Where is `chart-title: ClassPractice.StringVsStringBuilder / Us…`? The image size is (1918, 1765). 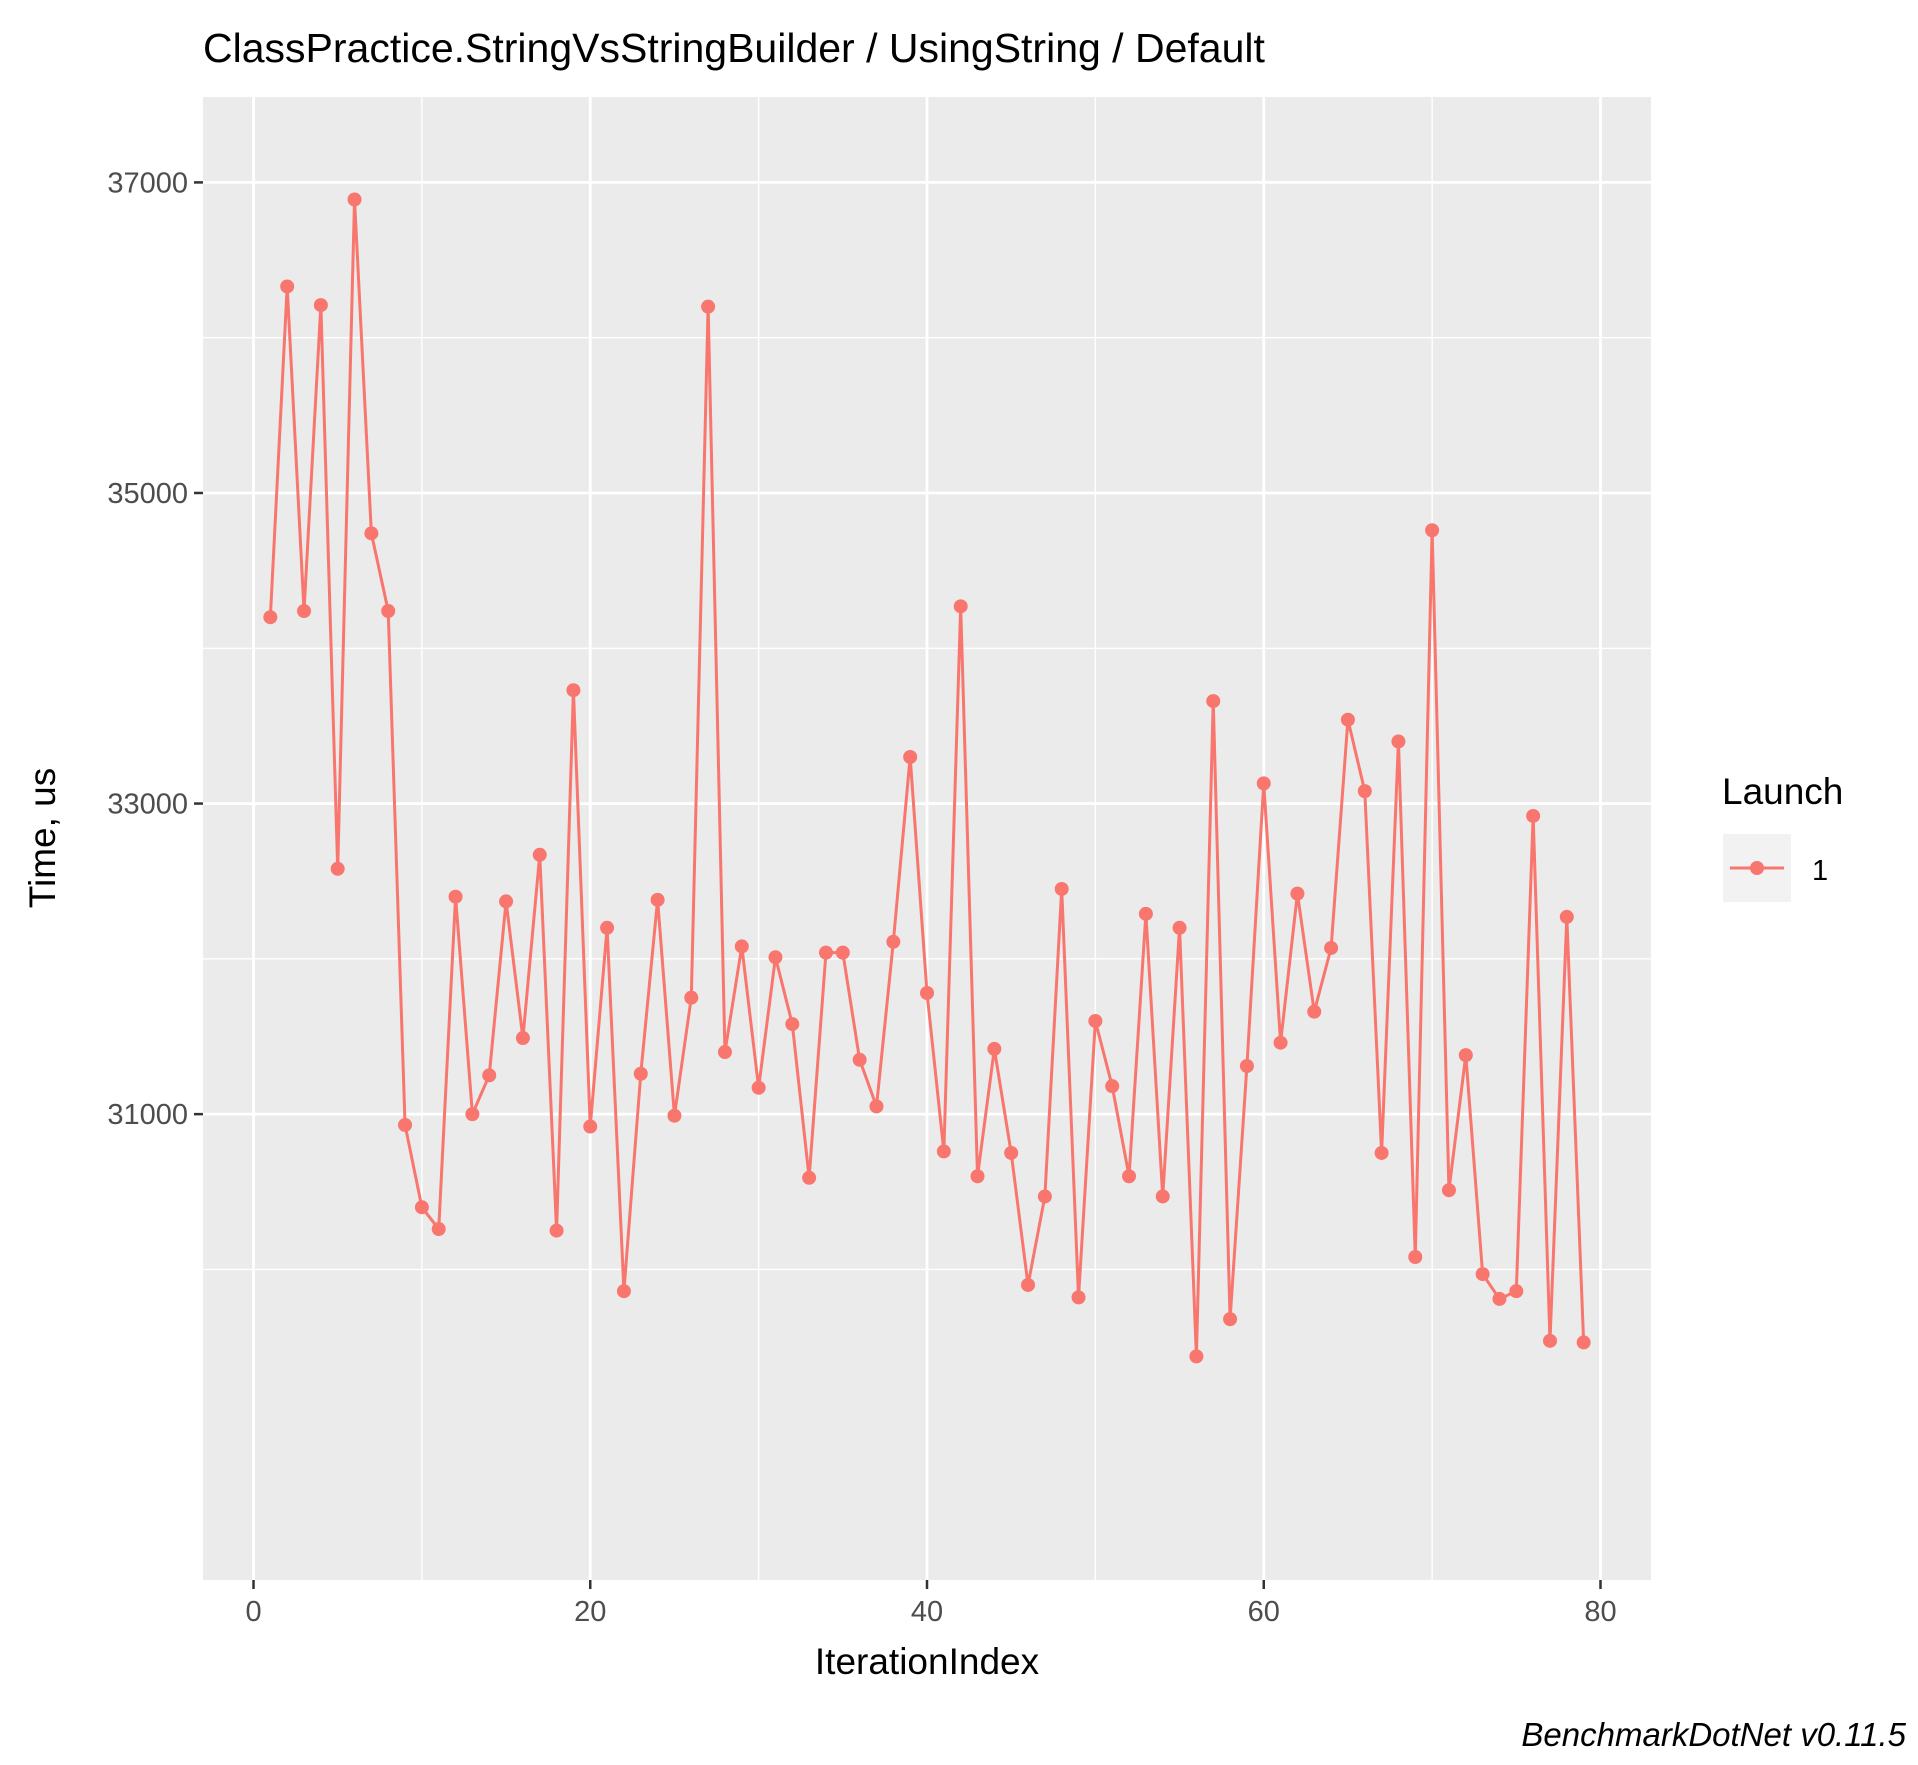 chart-title: ClassPractice.StringVsStringBuilder / Us… is located at coordinates (734, 48).